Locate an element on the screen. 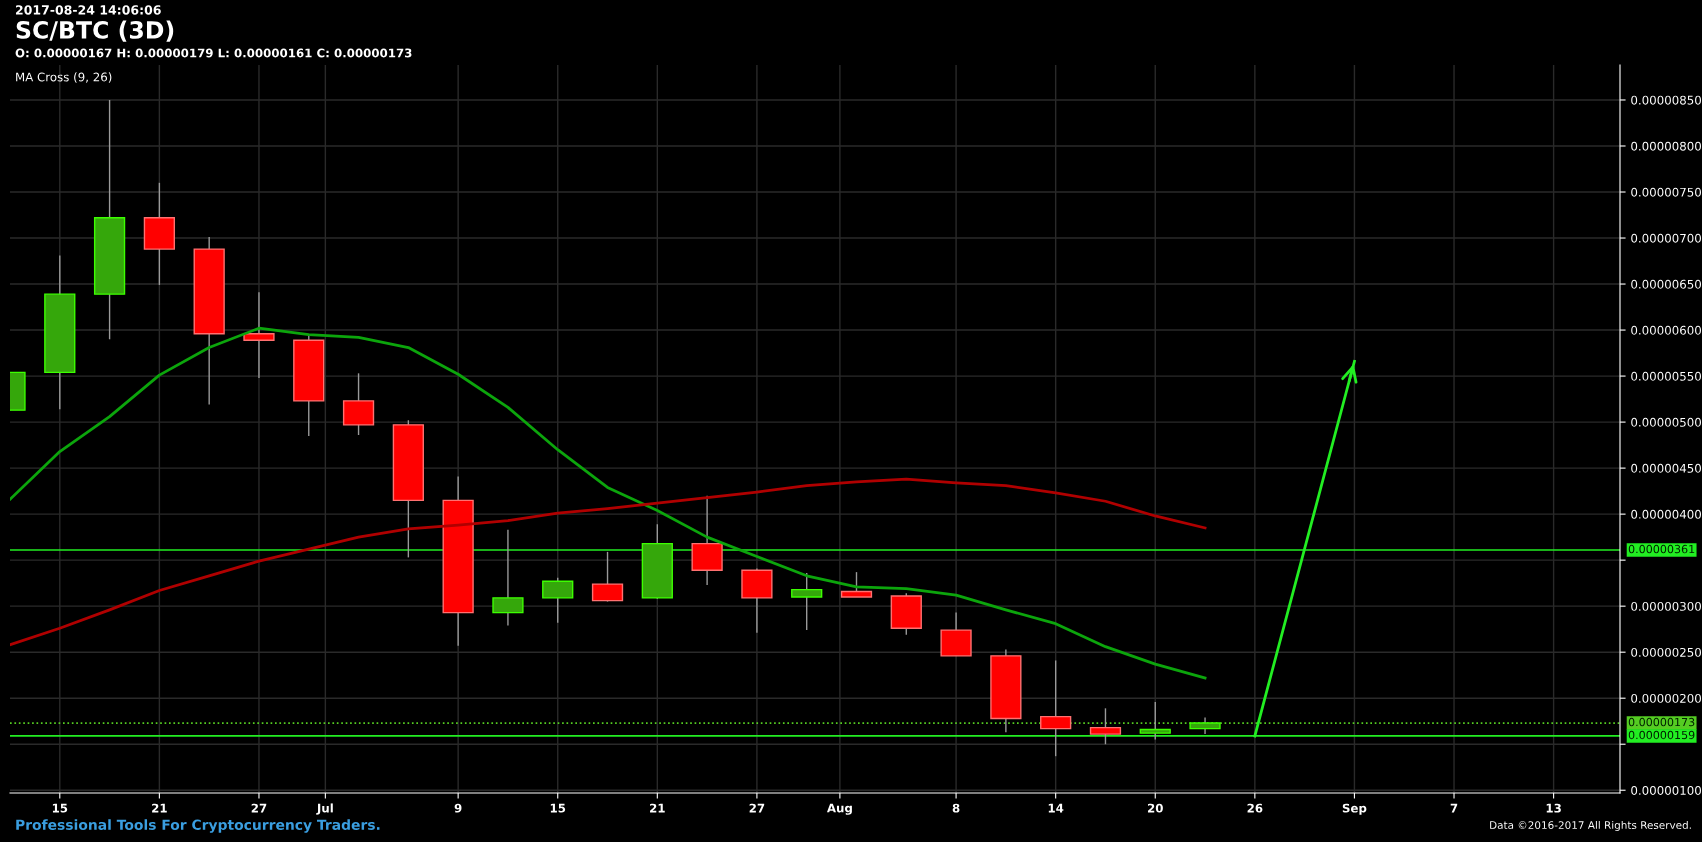 The width and height of the screenshot is (1702, 842). y-tick-label: 0.00000250 is located at coordinates (1666, 652).